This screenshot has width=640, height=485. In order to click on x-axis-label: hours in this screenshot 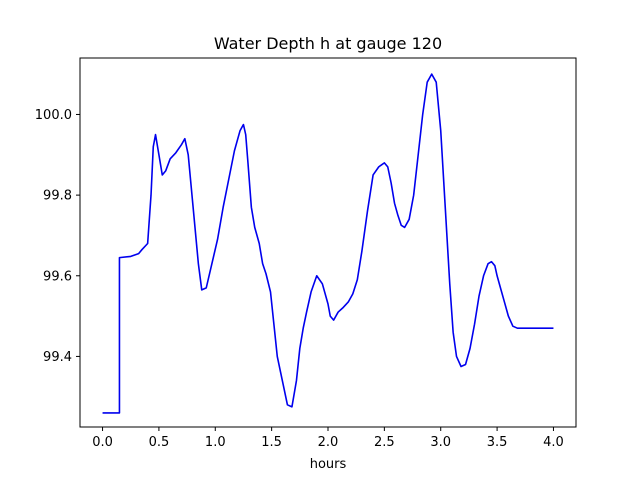, I will do `click(328, 464)`.